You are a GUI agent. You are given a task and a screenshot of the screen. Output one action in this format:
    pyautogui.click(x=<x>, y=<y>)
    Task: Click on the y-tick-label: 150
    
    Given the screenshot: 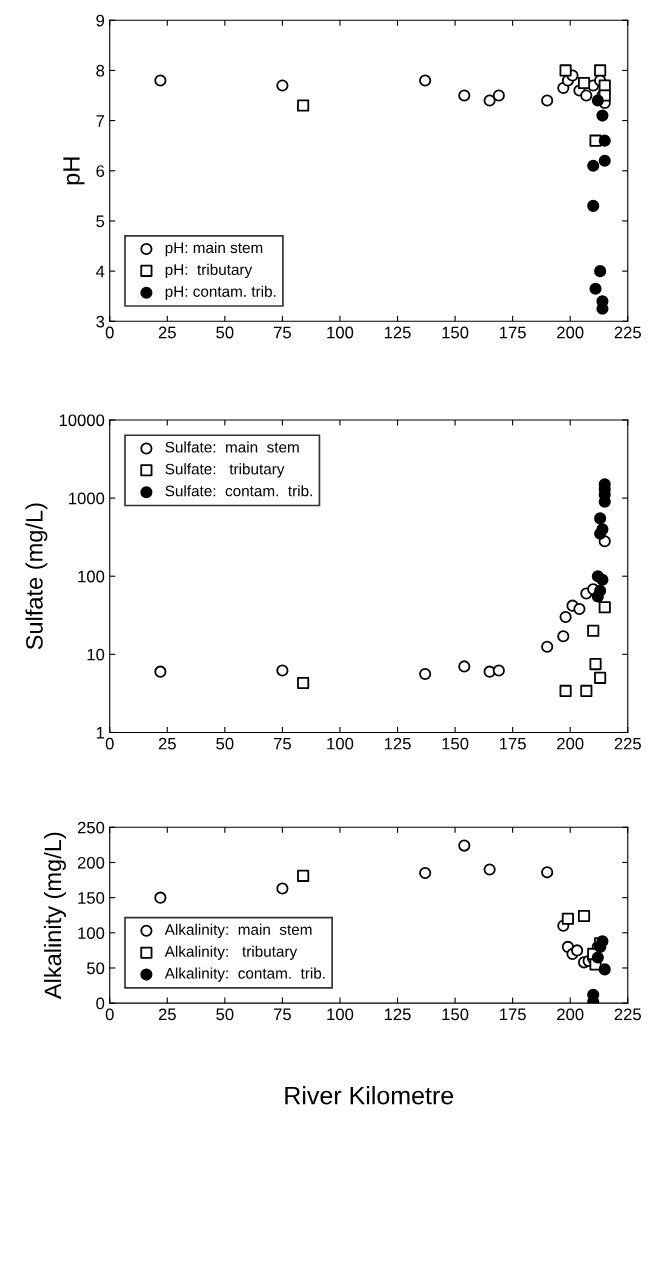 What is the action you would take?
    pyautogui.click(x=91, y=898)
    